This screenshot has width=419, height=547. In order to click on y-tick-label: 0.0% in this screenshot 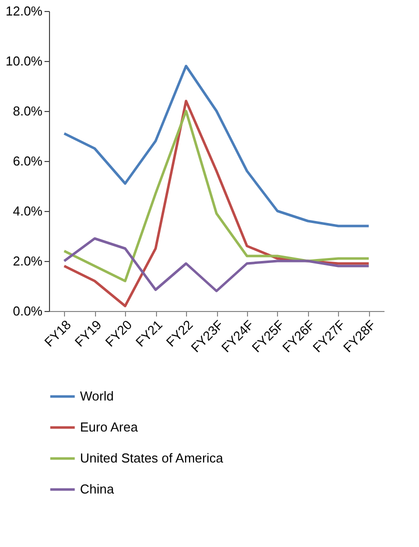, I will do `click(27, 311)`.